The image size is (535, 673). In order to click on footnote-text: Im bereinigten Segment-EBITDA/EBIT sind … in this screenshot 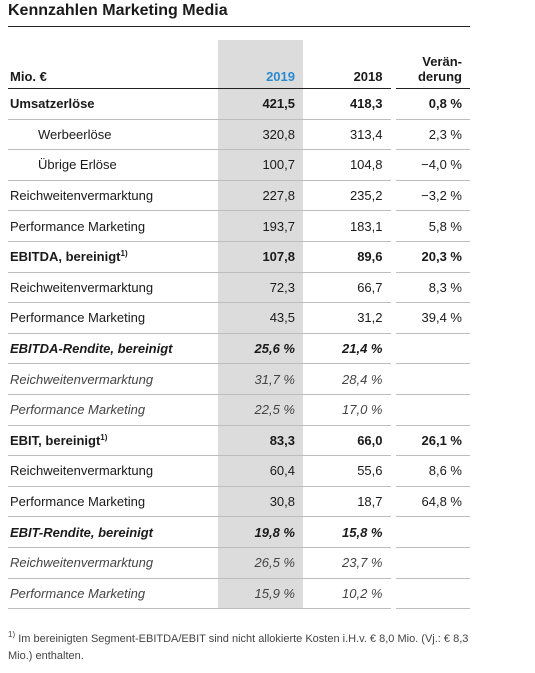, I will do `click(238, 647)`.